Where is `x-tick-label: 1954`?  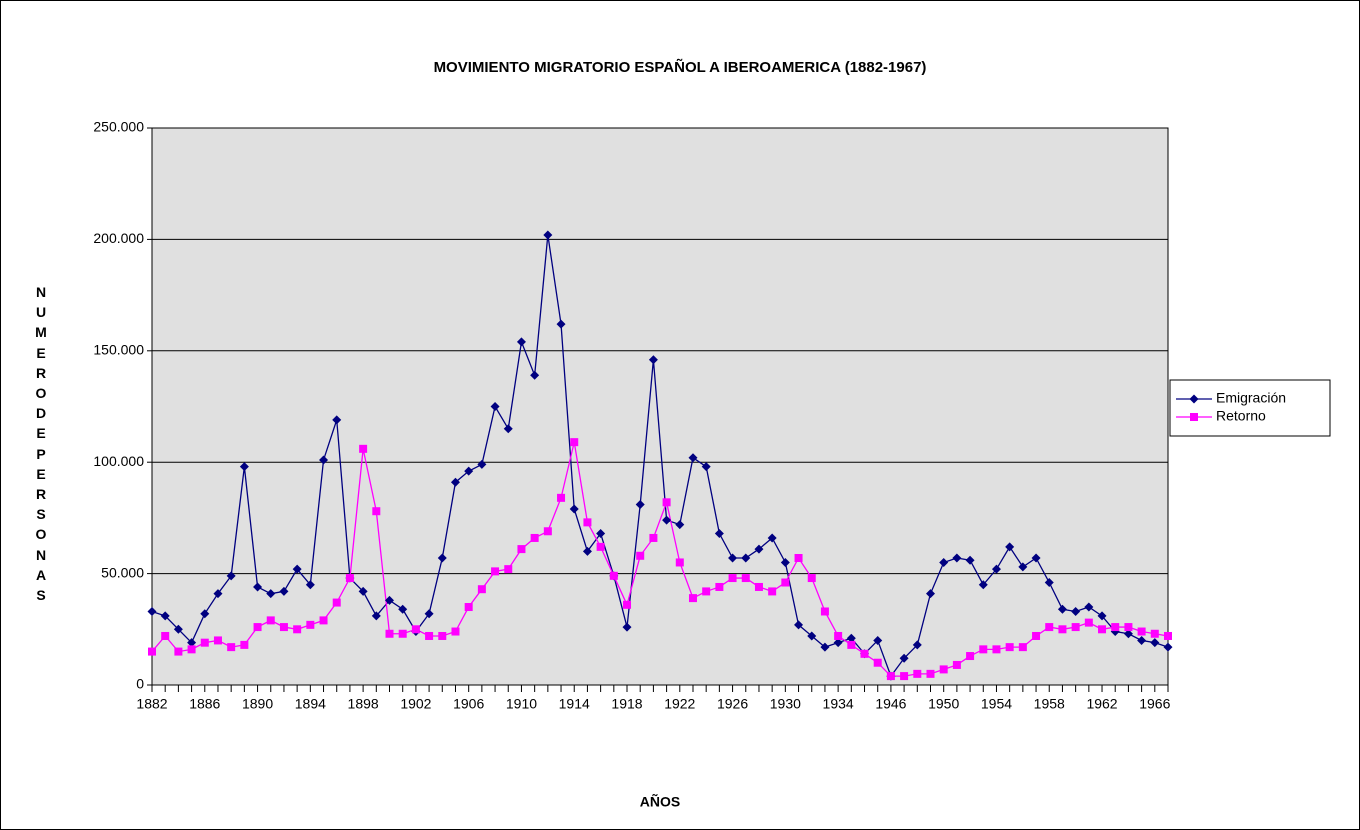 x-tick-label: 1954 is located at coordinates (996, 704).